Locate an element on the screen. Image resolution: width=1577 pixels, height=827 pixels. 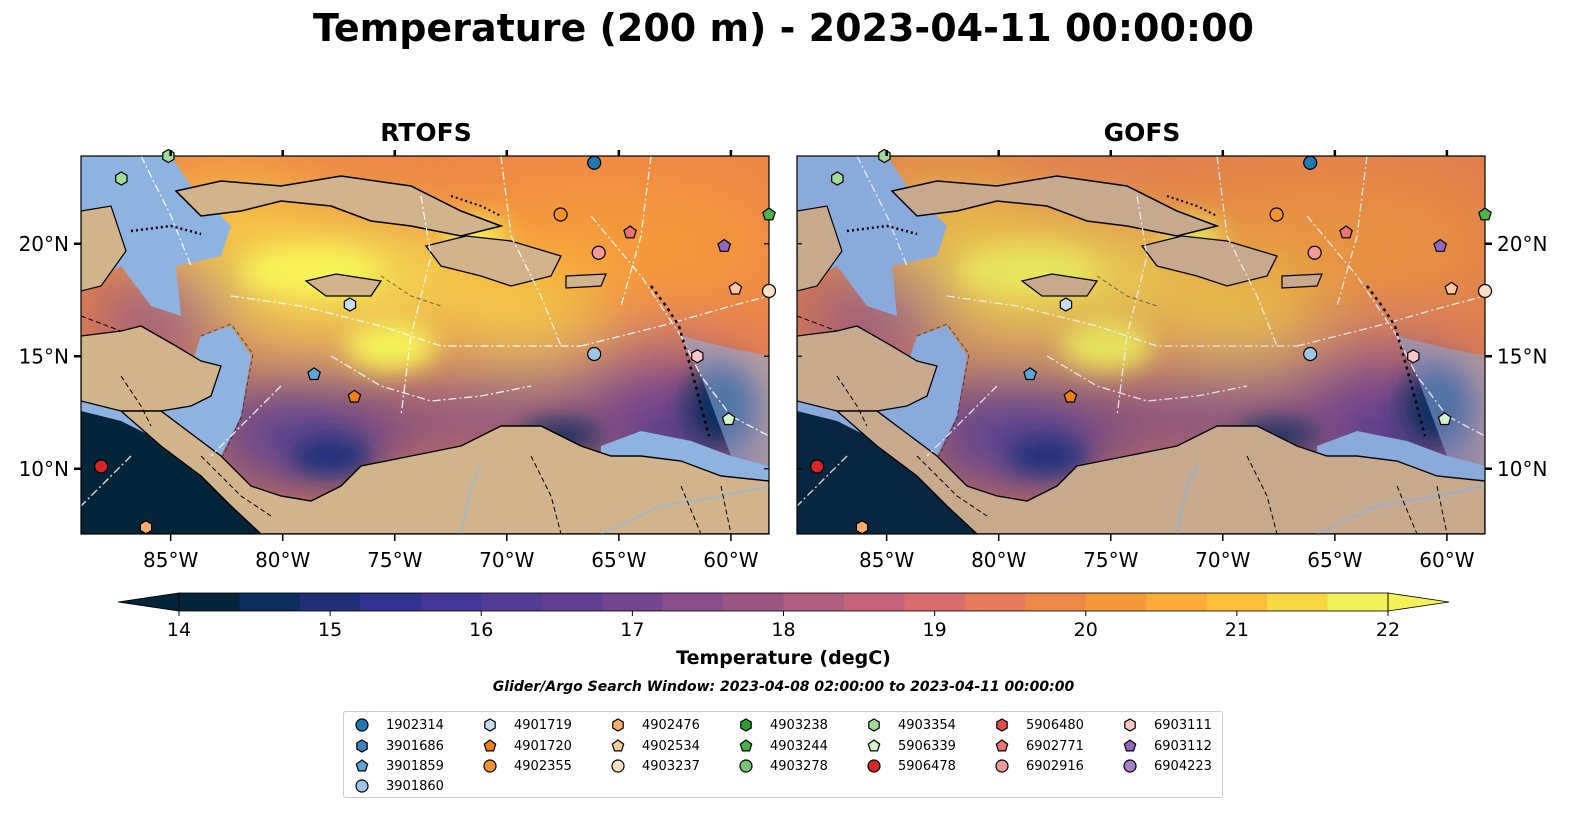
colorbar-extend-low is located at coordinates (148, 602).